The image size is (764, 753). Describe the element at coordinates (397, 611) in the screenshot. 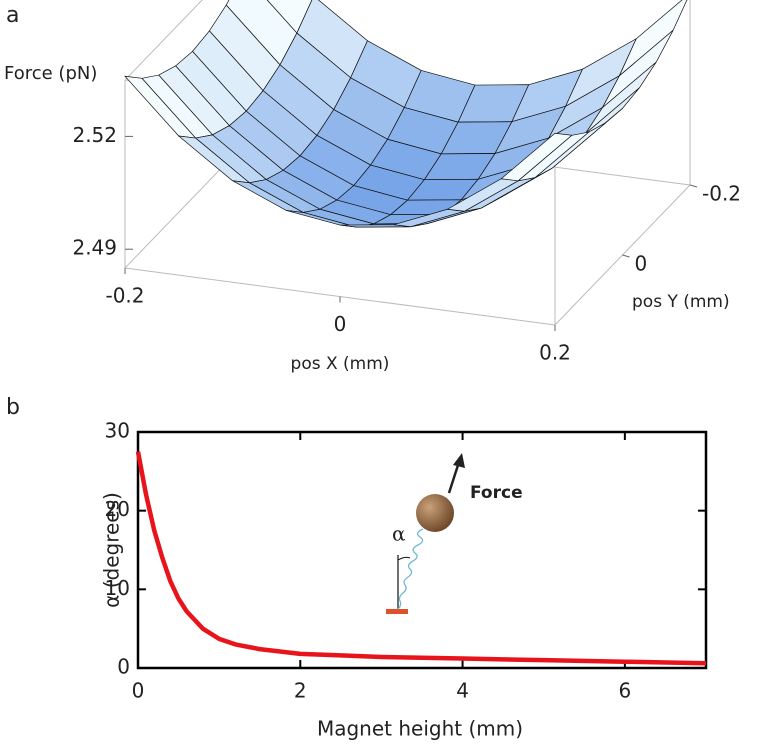

I see `surface-anchor` at that location.